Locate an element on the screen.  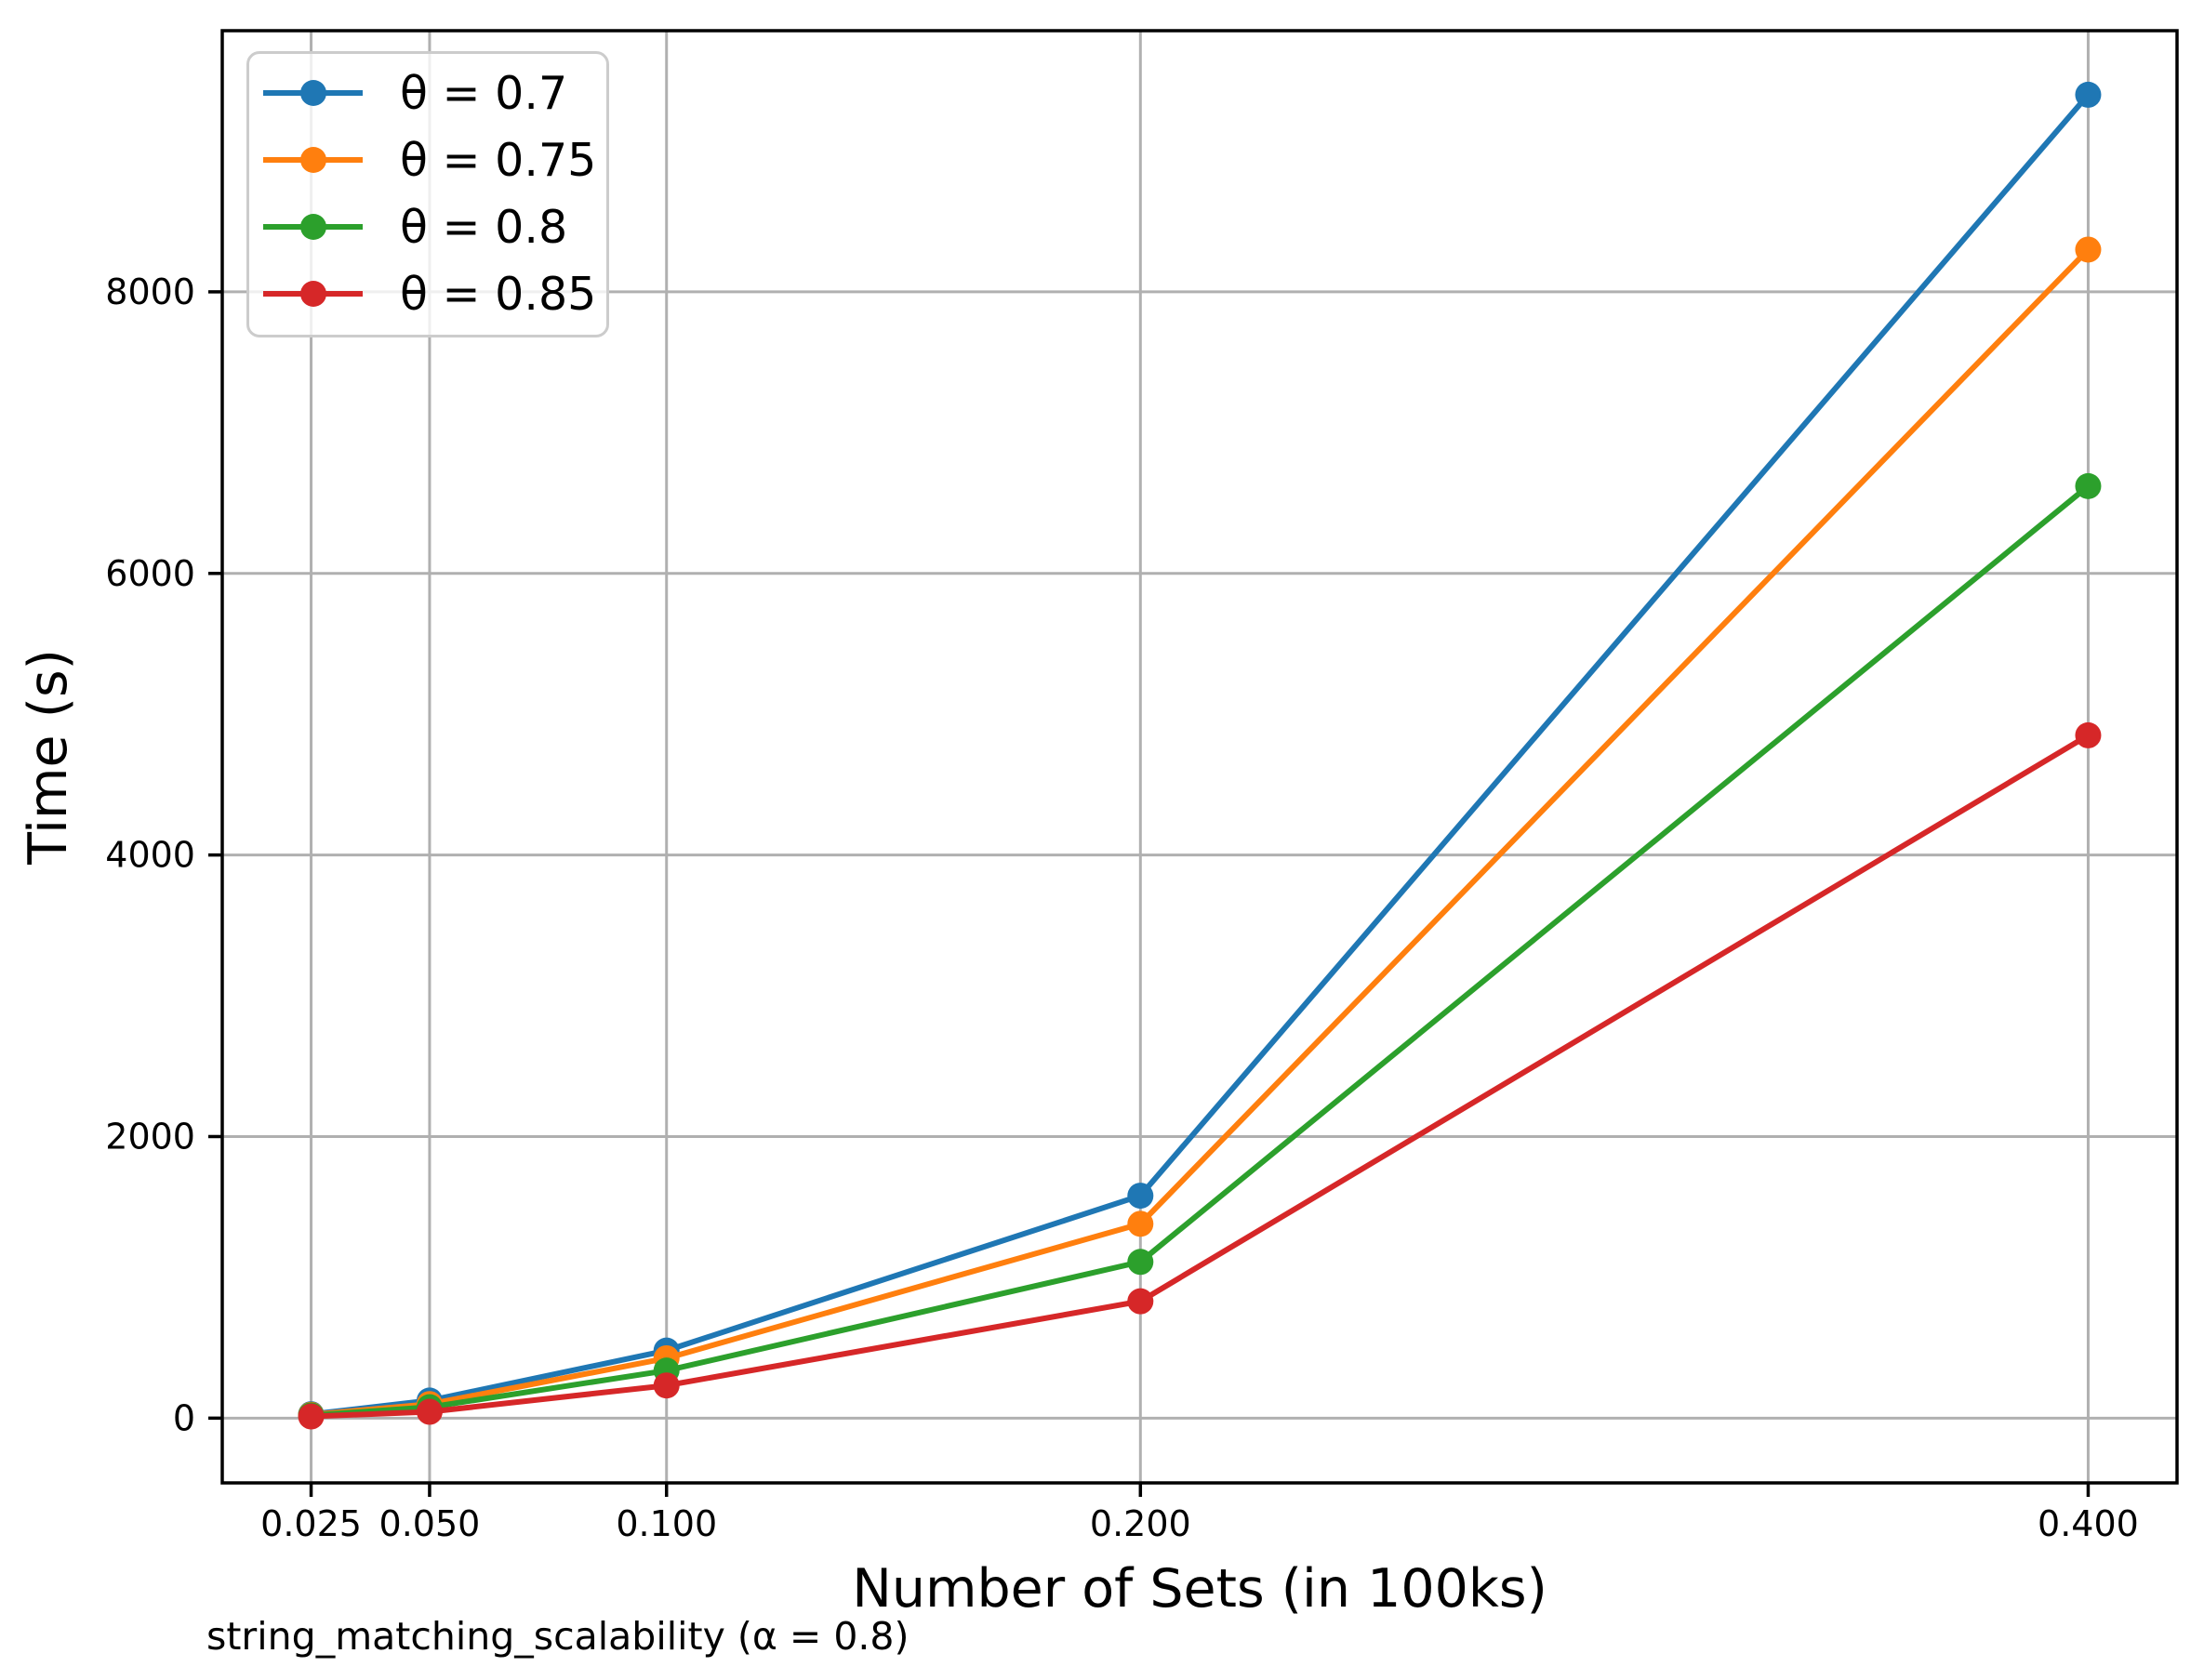
y-tick-label: 2000 is located at coordinates (150, 1136).